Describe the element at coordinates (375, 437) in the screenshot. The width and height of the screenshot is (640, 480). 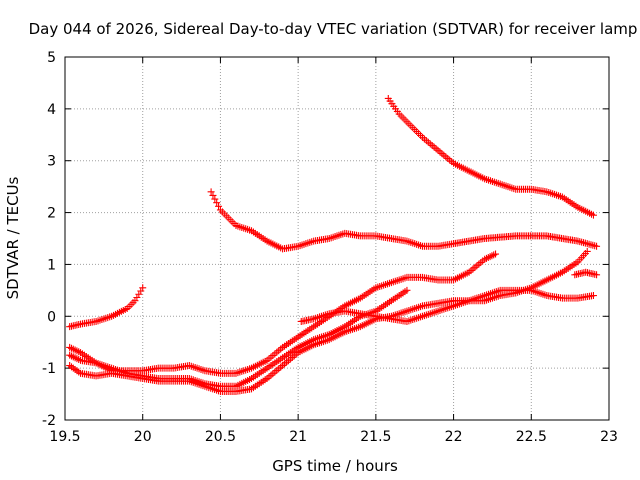
I see `x-tick-label: 21.5` at that location.